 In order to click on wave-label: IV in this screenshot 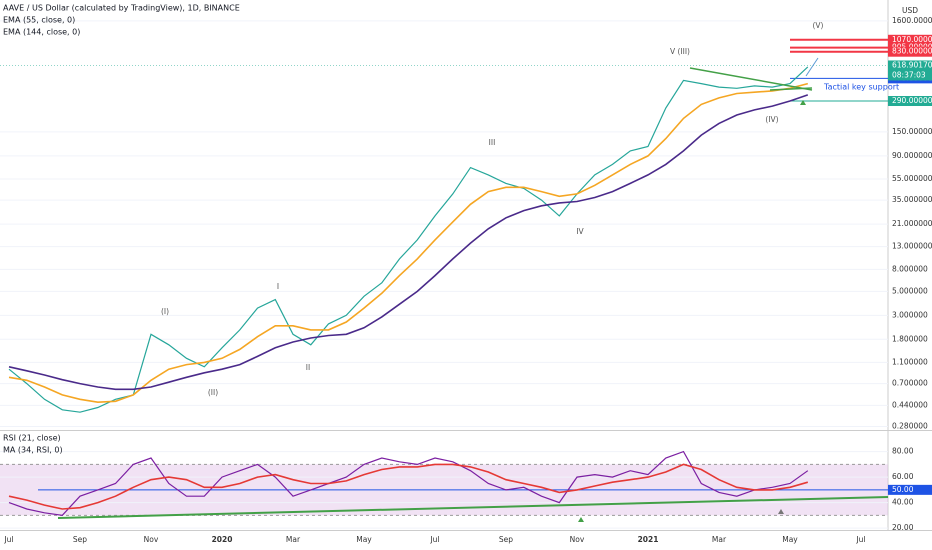, I will do `click(580, 231)`.